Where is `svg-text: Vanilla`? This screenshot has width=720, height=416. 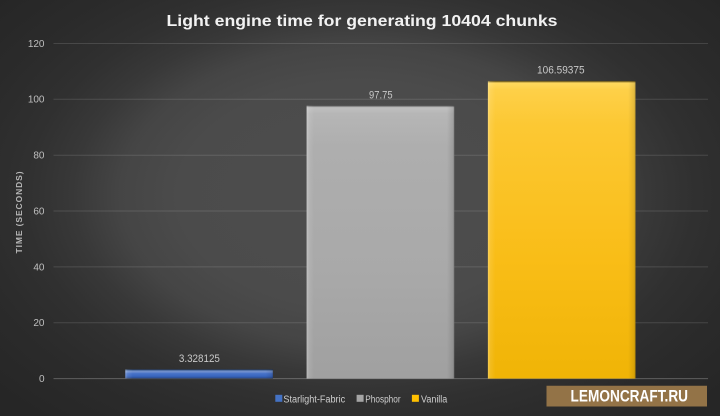
svg-text: Vanilla is located at coordinates (434, 399).